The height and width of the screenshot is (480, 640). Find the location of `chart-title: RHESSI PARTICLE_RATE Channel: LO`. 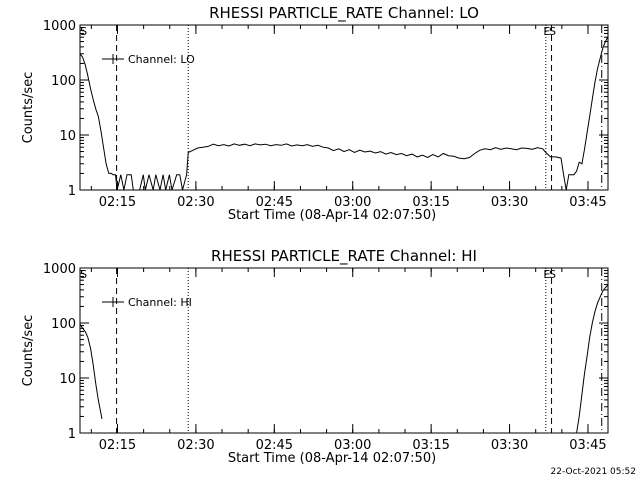

chart-title: RHESSI PARTICLE_RATE Channel: LO is located at coordinates (344, 13).